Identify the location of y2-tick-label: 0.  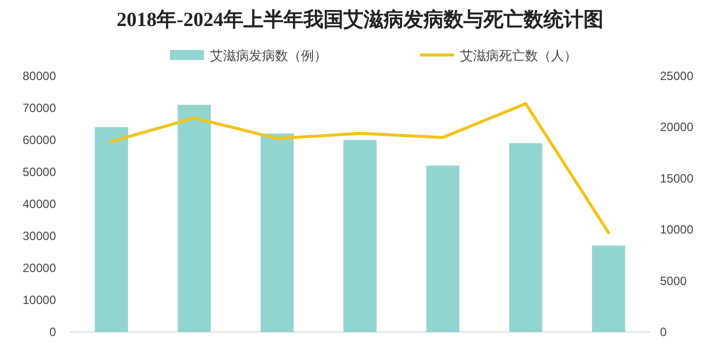
(663, 332).